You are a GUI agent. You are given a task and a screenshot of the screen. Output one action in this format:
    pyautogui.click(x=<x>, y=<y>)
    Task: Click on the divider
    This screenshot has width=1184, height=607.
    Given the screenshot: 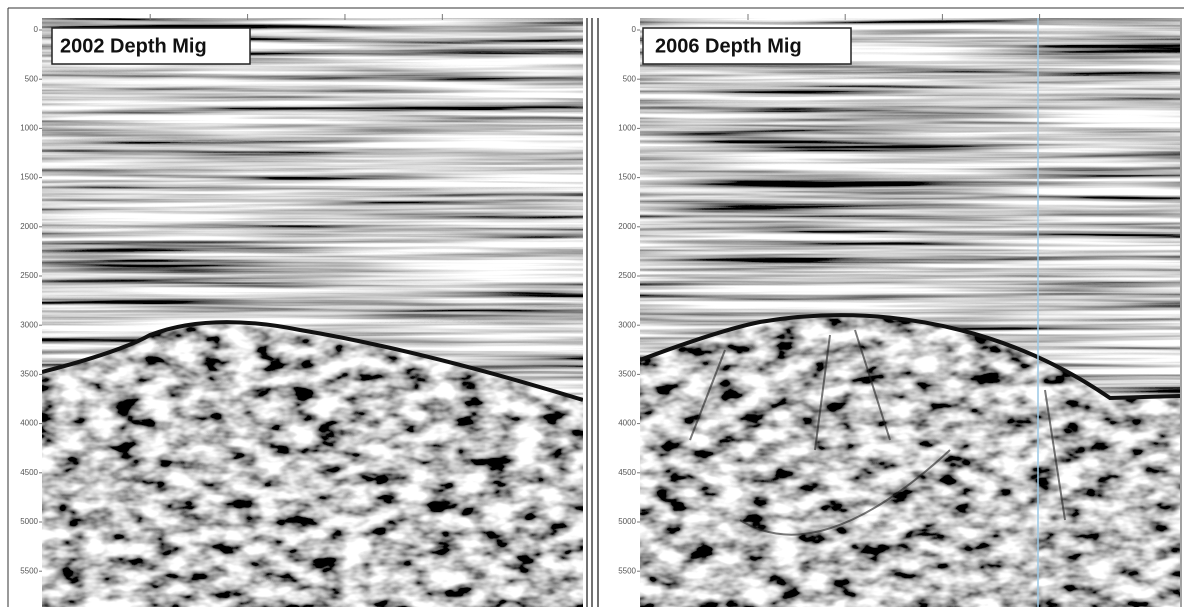 What is the action you would take?
    pyautogui.click(x=591, y=312)
    